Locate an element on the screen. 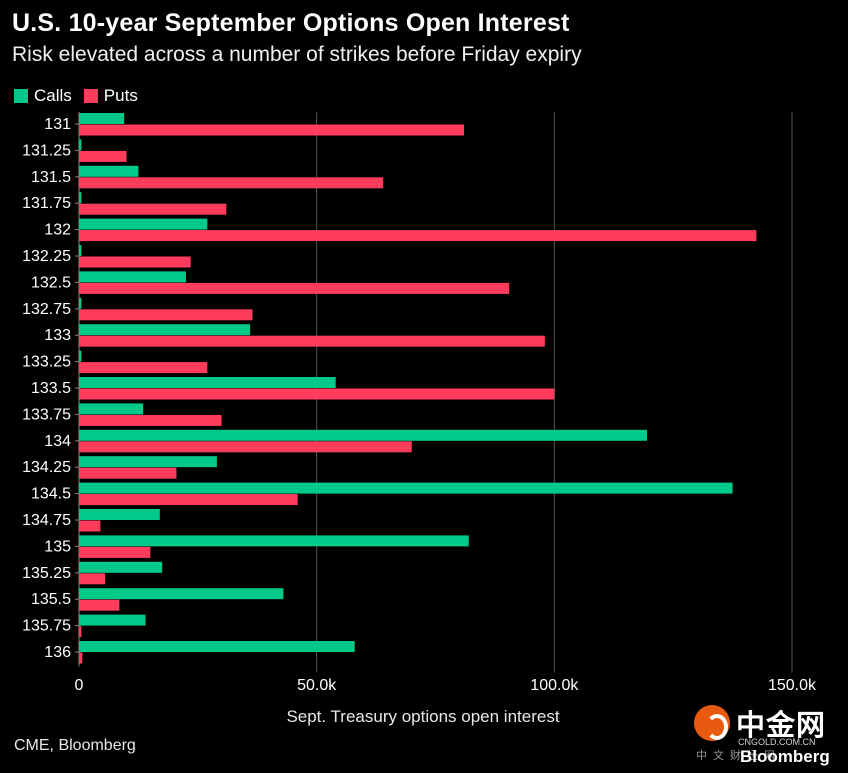 Image resolution: width=848 pixels, height=773 pixels. y-tick-label: 131.25 is located at coordinates (46, 150).